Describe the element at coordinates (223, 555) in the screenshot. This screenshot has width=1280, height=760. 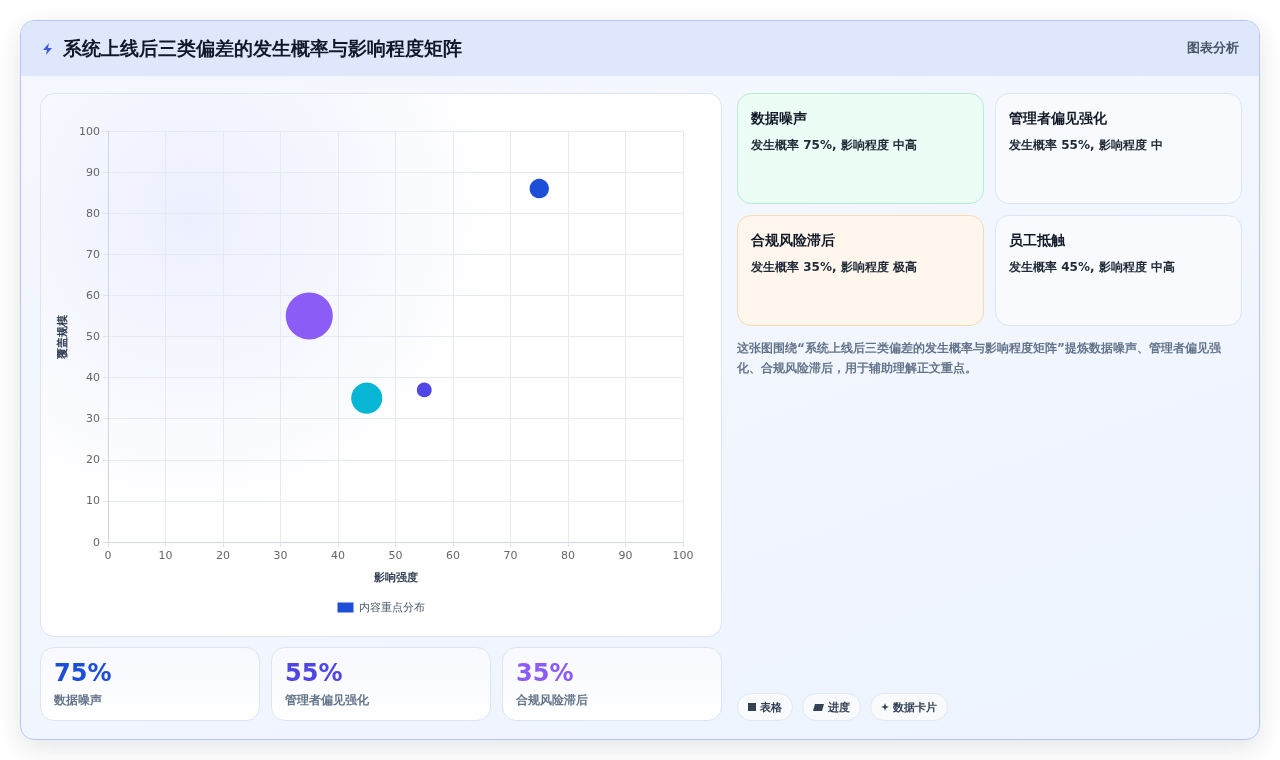
I see `x-tick-label: 20` at that location.